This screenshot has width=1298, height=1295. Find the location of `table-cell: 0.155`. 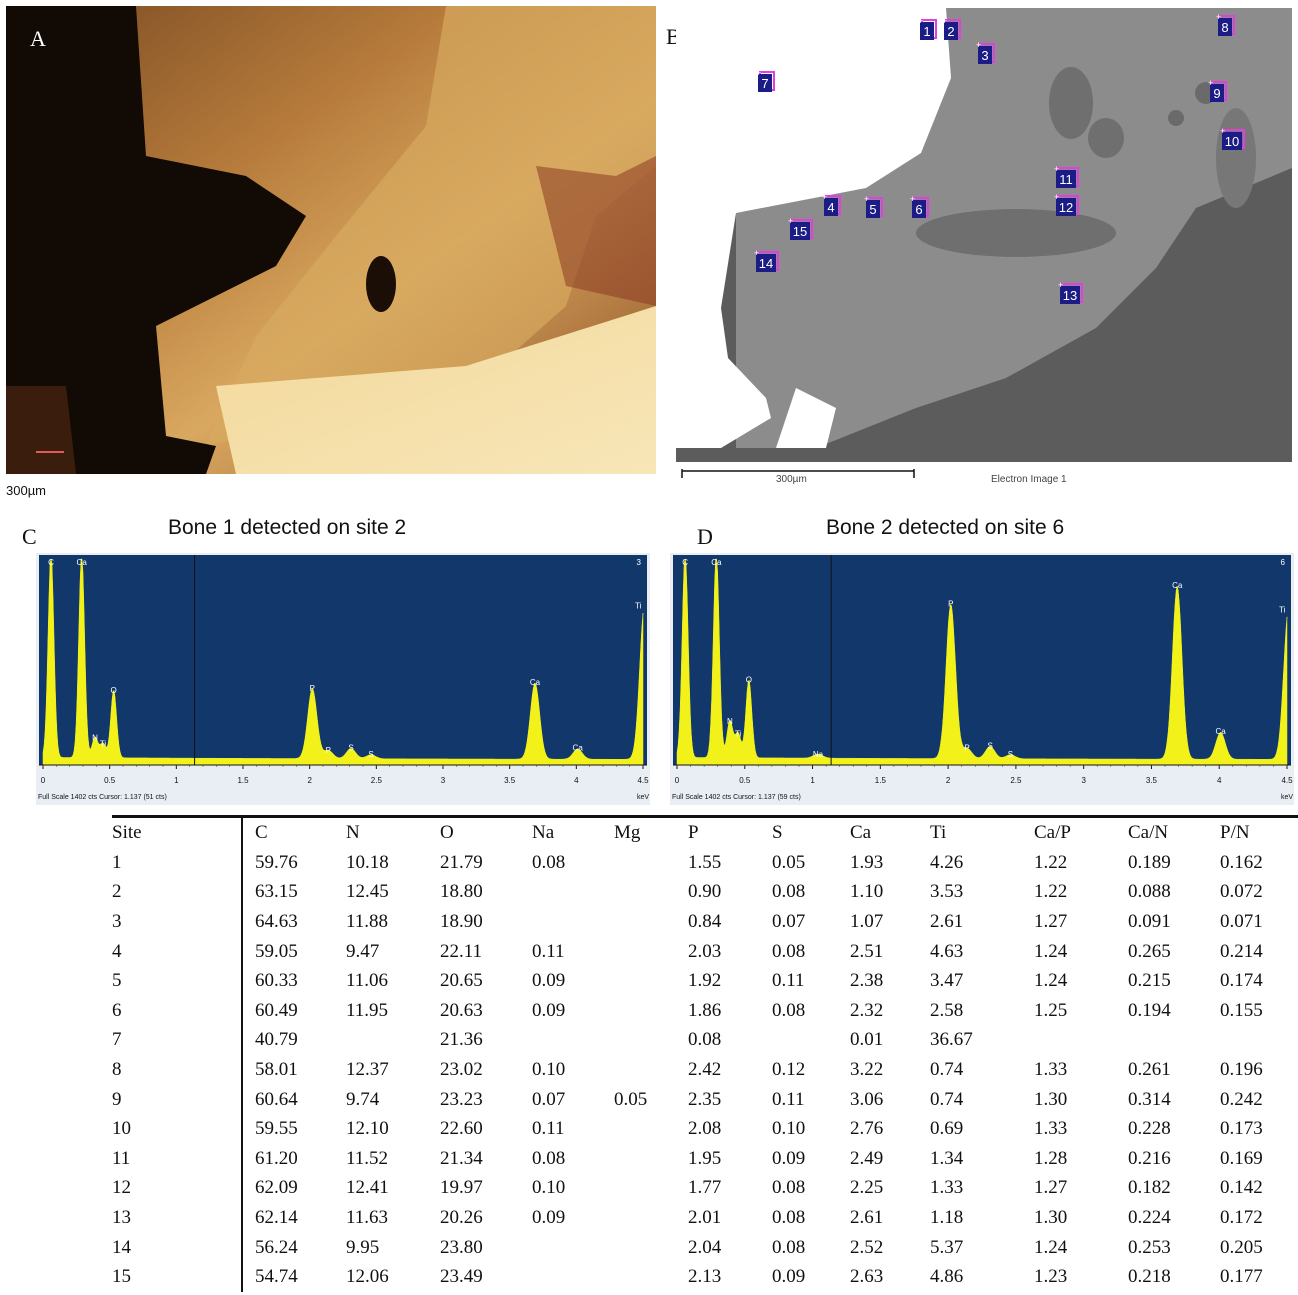

table-cell: 0.155 is located at coordinates (1241, 1010).